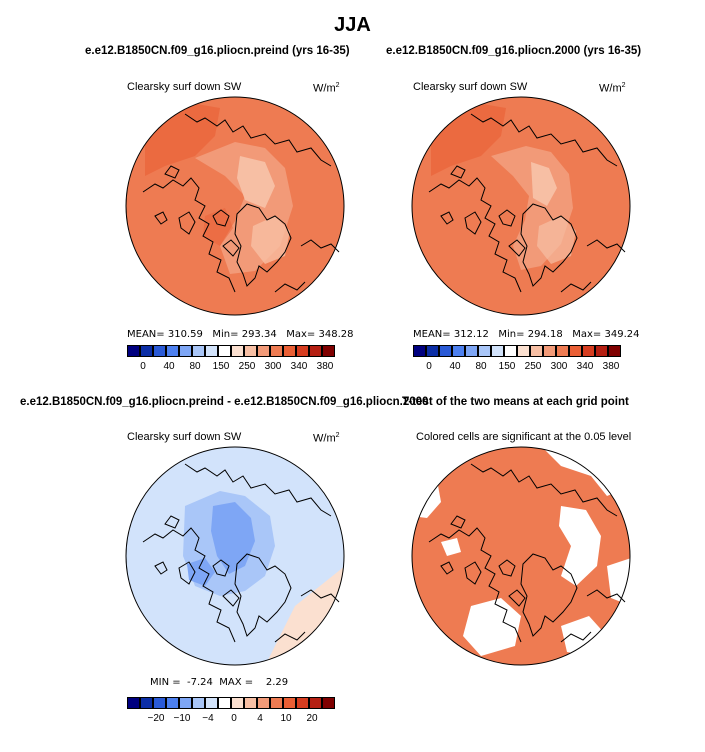 Image resolution: width=705 pixels, height=752 pixels. Describe the element at coordinates (240, 334) in the screenshot. I see `stats-preind: MEAN= 310.59 Min= 293.34 Max= 348.28` at that location.